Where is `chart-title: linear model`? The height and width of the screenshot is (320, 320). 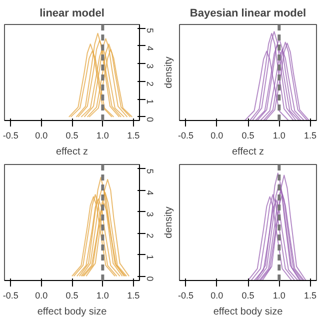
chart-title: linear model is located at coordinates (72, 14).